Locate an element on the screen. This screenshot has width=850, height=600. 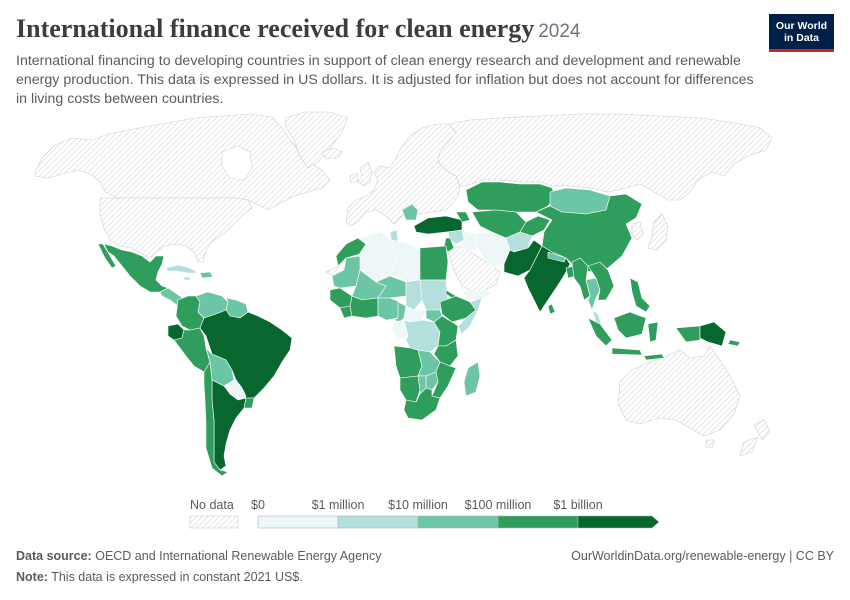
country-uruguay is located at coordinates (249, 403).